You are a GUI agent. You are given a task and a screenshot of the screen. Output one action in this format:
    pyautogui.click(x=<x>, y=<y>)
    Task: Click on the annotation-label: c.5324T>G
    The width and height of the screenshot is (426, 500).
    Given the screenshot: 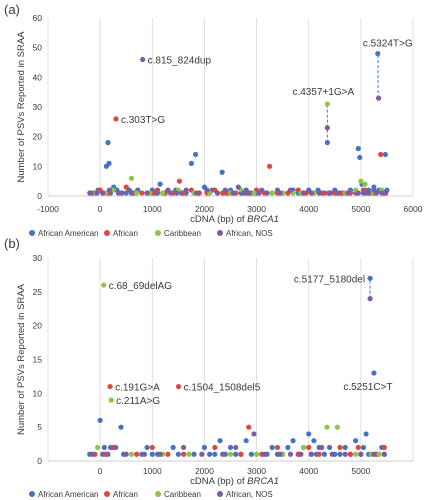 What is the action you would take?
    pyautogui.click(x=388, y=44)
    